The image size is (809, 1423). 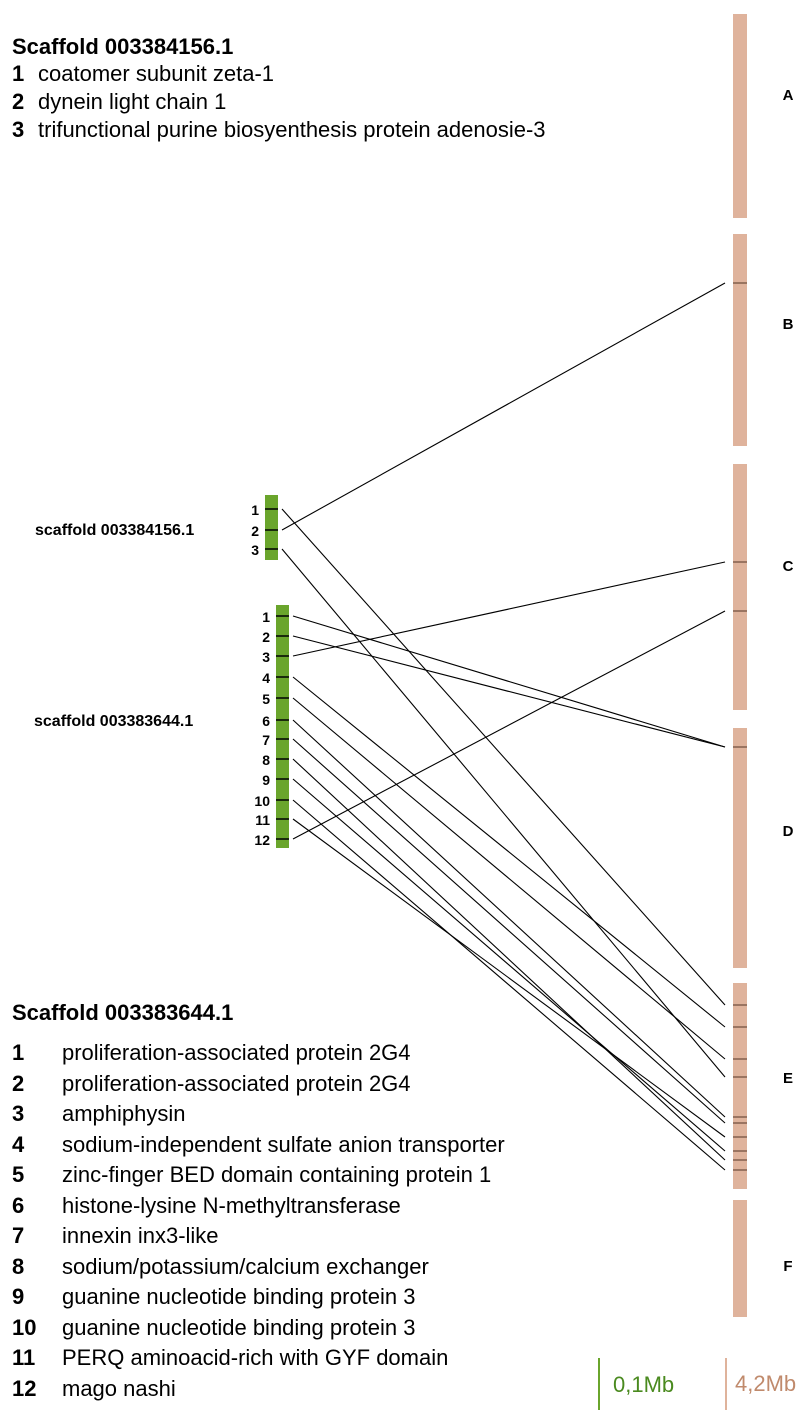 I want to click on scaffold-gene-label: 7, so click(x=266, y=740).